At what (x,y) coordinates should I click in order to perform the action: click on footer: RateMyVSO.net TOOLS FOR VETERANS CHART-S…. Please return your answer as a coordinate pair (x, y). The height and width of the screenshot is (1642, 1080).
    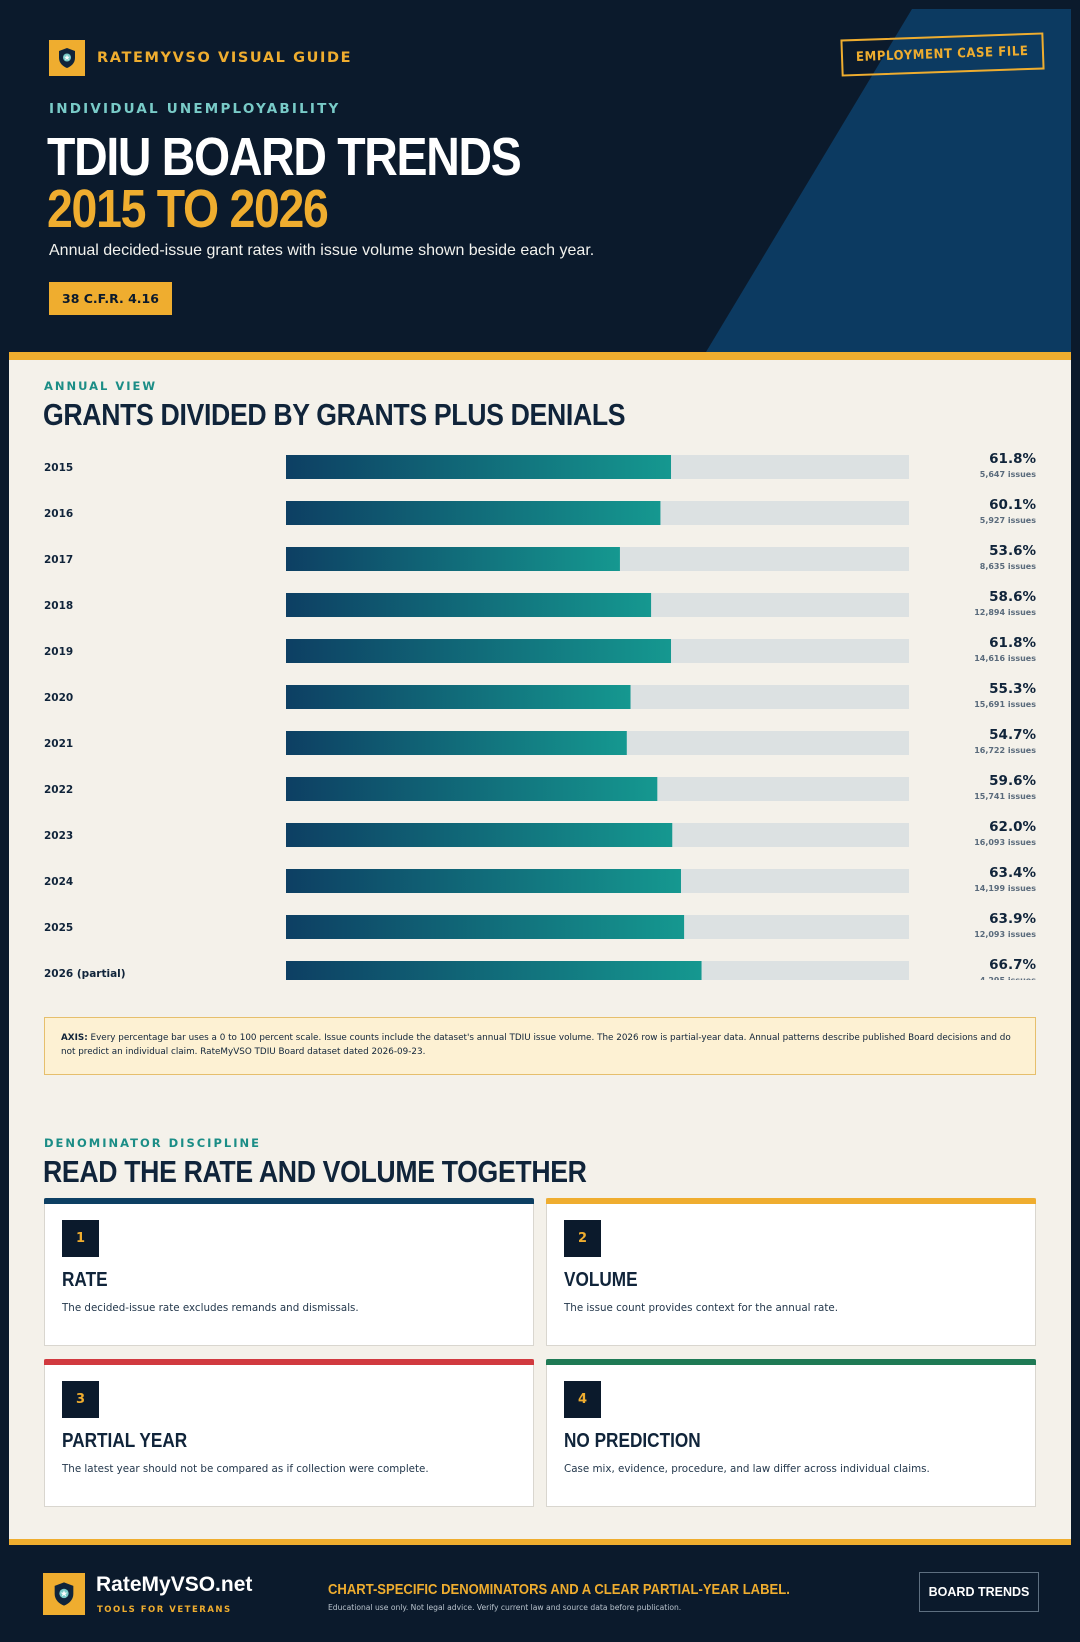
    Looking at the image, I should click on (540, 1586).